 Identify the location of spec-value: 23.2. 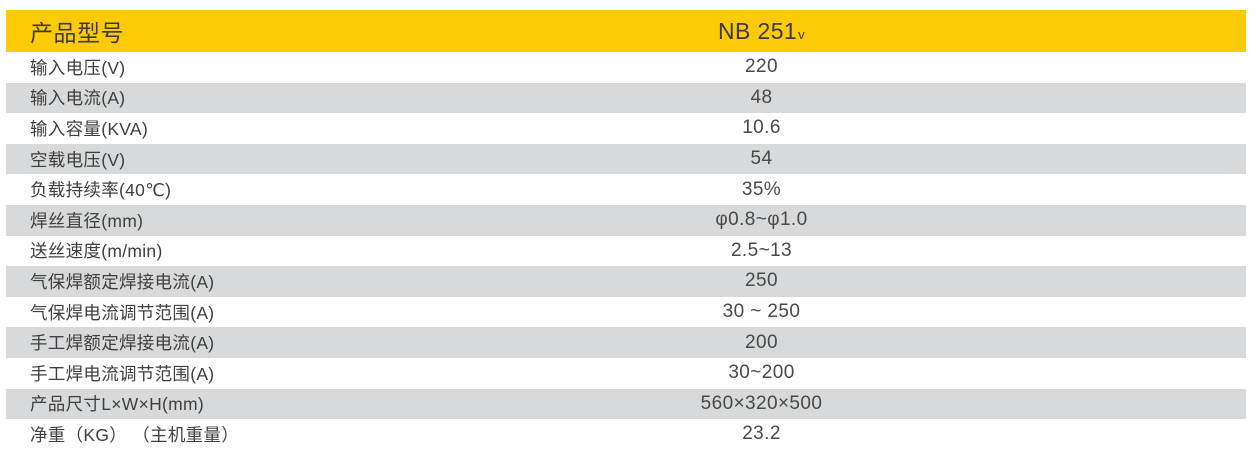
(761, 434).